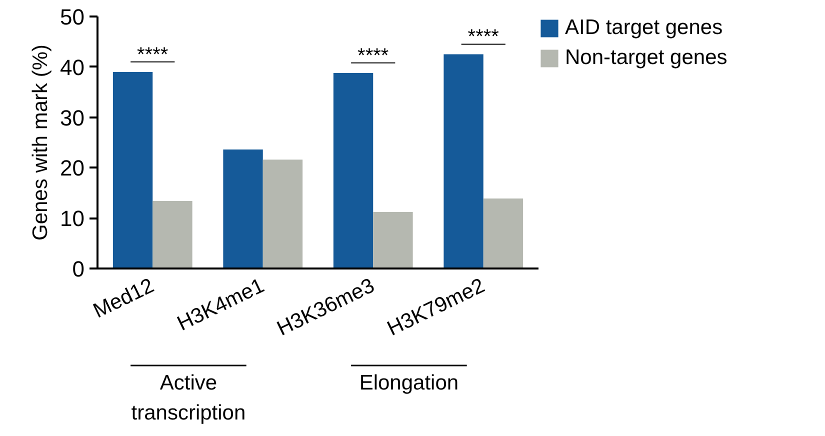 The image size is (825, 436). What do you see at coordinates (78, 269) in the screenshot?
I see `y-tick-label: 0` at bounding box center [78, 269].